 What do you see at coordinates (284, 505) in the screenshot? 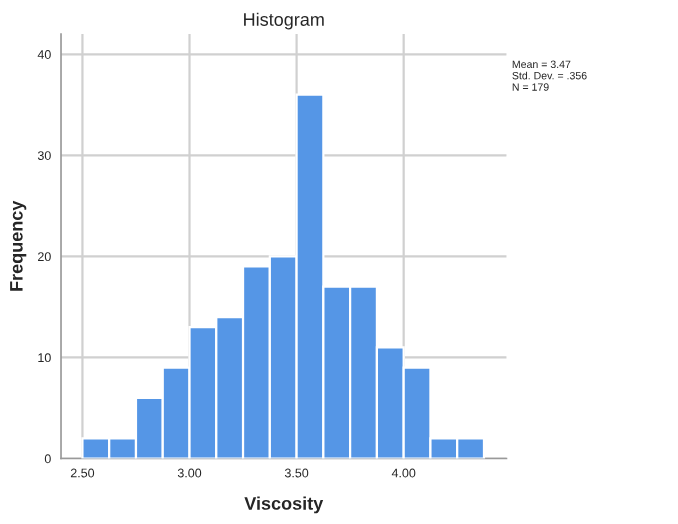
I see `x-axis-title: Viscosity` at bounding box center [284, 505].